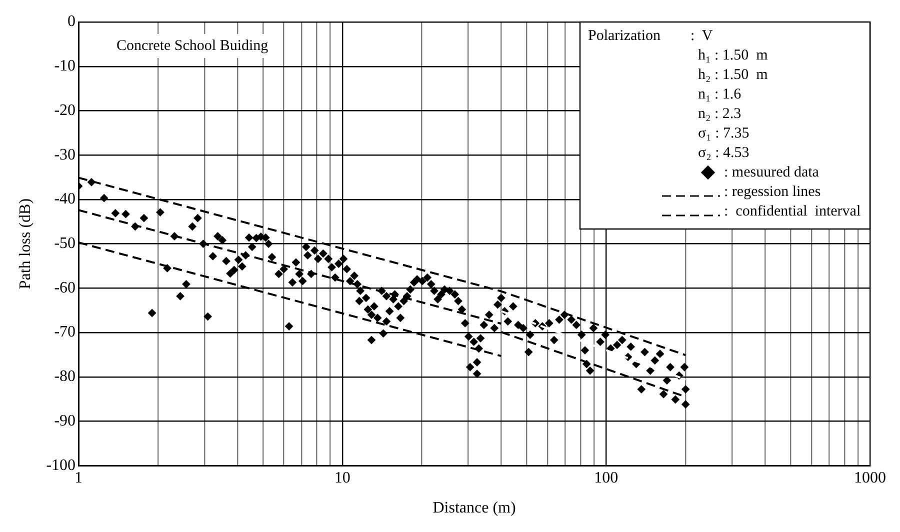 Image resolution: width=900 pixels, height=532 pixels. What do you see at coordinates (733, 55) in the screenshot?
I see `annotation: h₁ : 1.50 m` at bounding box center [733, 55].